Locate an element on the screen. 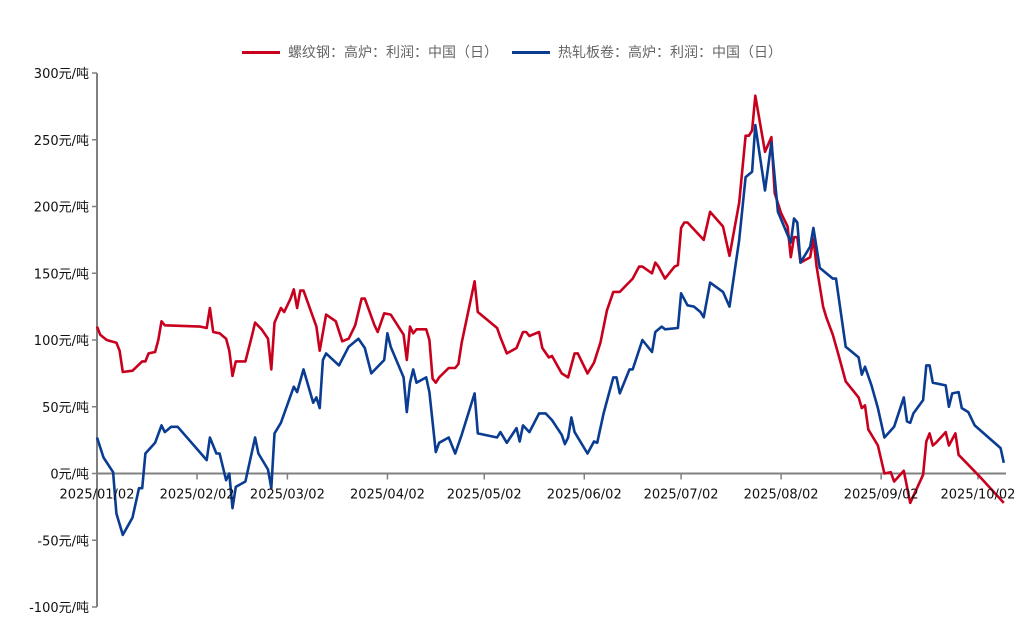 The height and width of the screenshot is (628, 1024). legend-label-rebar: 螺纹钢：高炉：利润：中国（日） is located at coordinates (393, 53).